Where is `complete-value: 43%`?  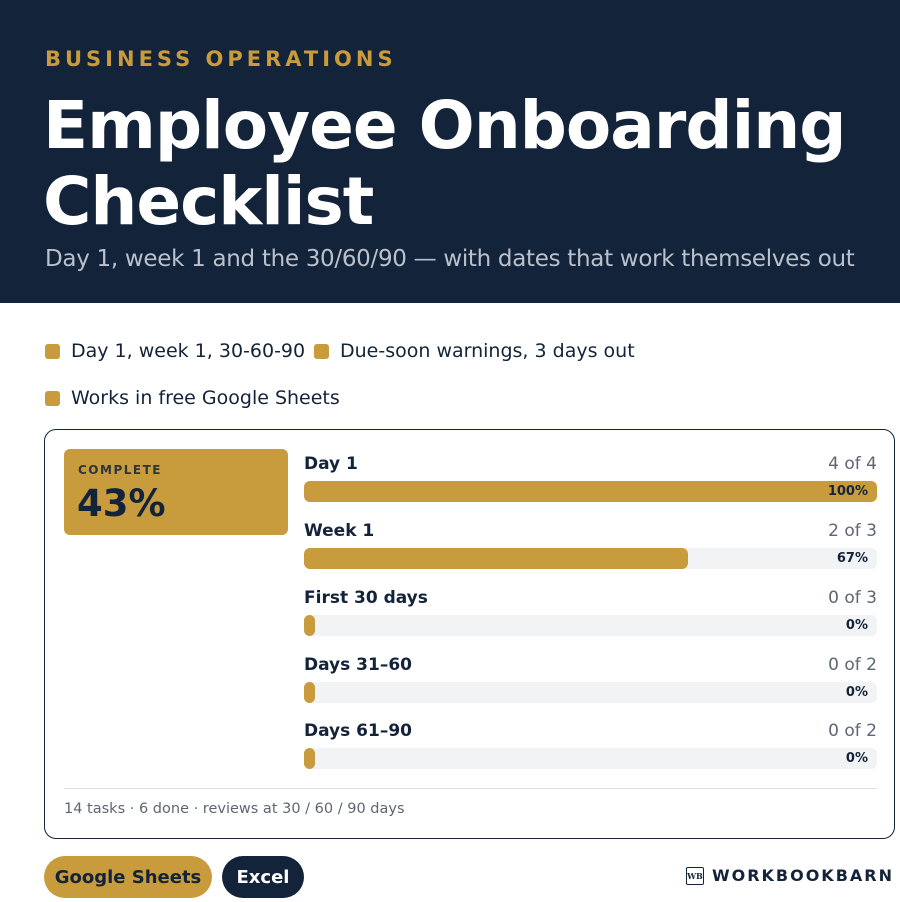
complete-value: 43% is located at coordinates (121, 503).